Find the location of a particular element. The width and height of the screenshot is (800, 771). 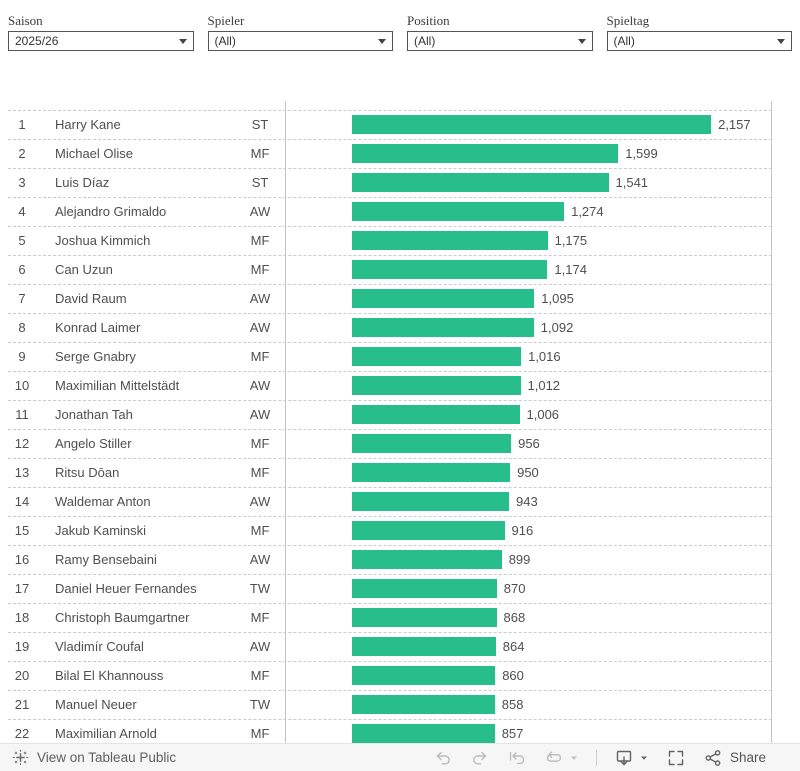

table-row: 20 Bilal El Khannouss MF 860 is located at coordinates (390, 675).